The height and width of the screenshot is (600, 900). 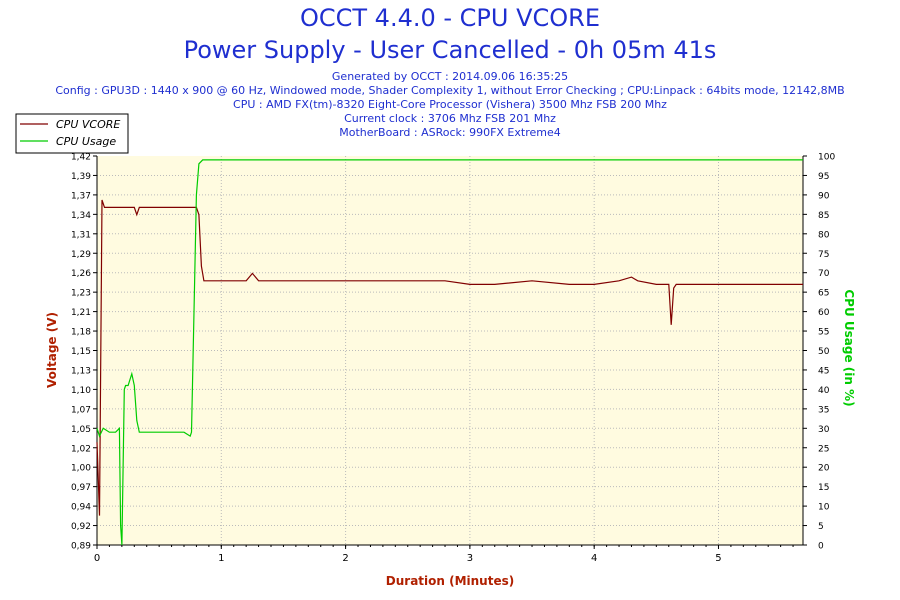 I want to click on y-tick-label: 1,02, so click(x=81, y=449).